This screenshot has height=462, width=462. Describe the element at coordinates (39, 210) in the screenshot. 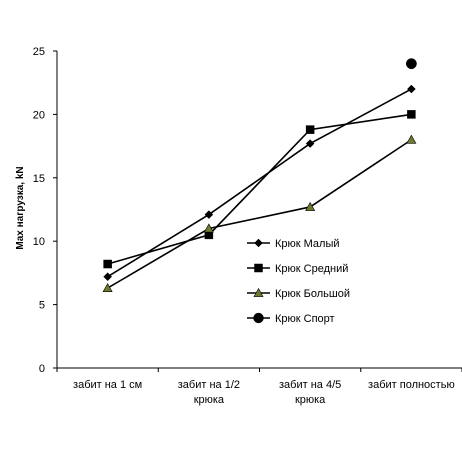

I see `y-tick-labels: 0 5 10 15 20 25` at that location.